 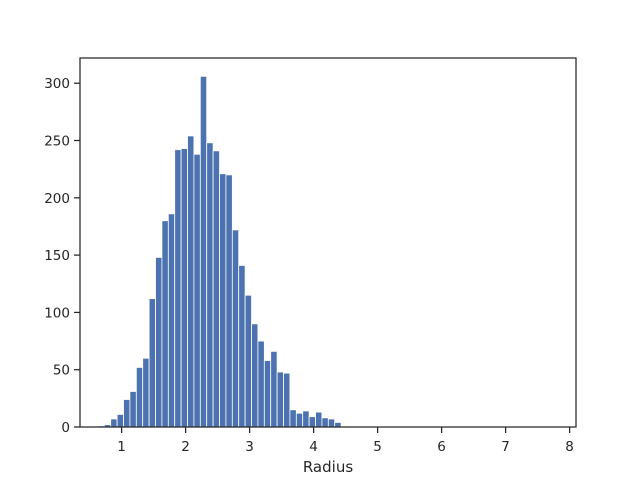 I want to click on x-tick-label: 2, so click(x=185, y=447).